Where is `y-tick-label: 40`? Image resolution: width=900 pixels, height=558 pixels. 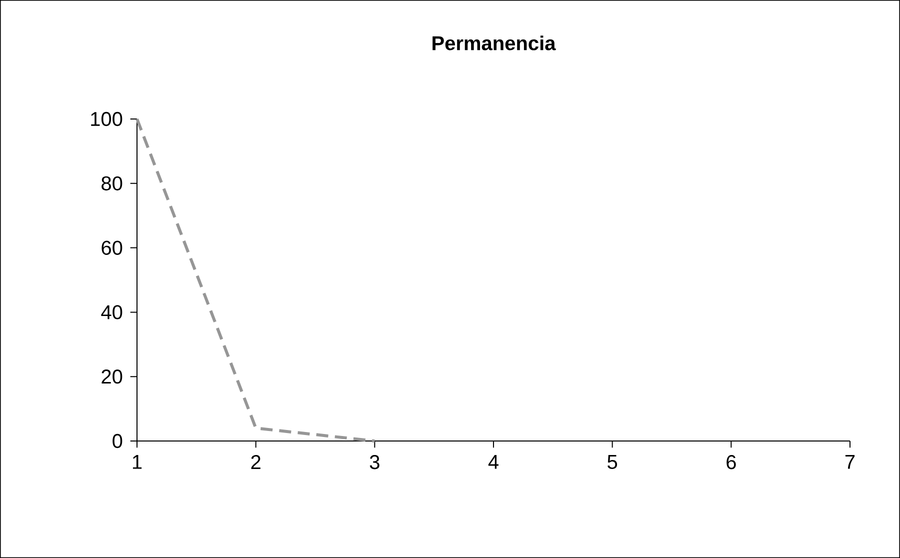 y-tick-label: 40 is located at coordinates (111, 312).